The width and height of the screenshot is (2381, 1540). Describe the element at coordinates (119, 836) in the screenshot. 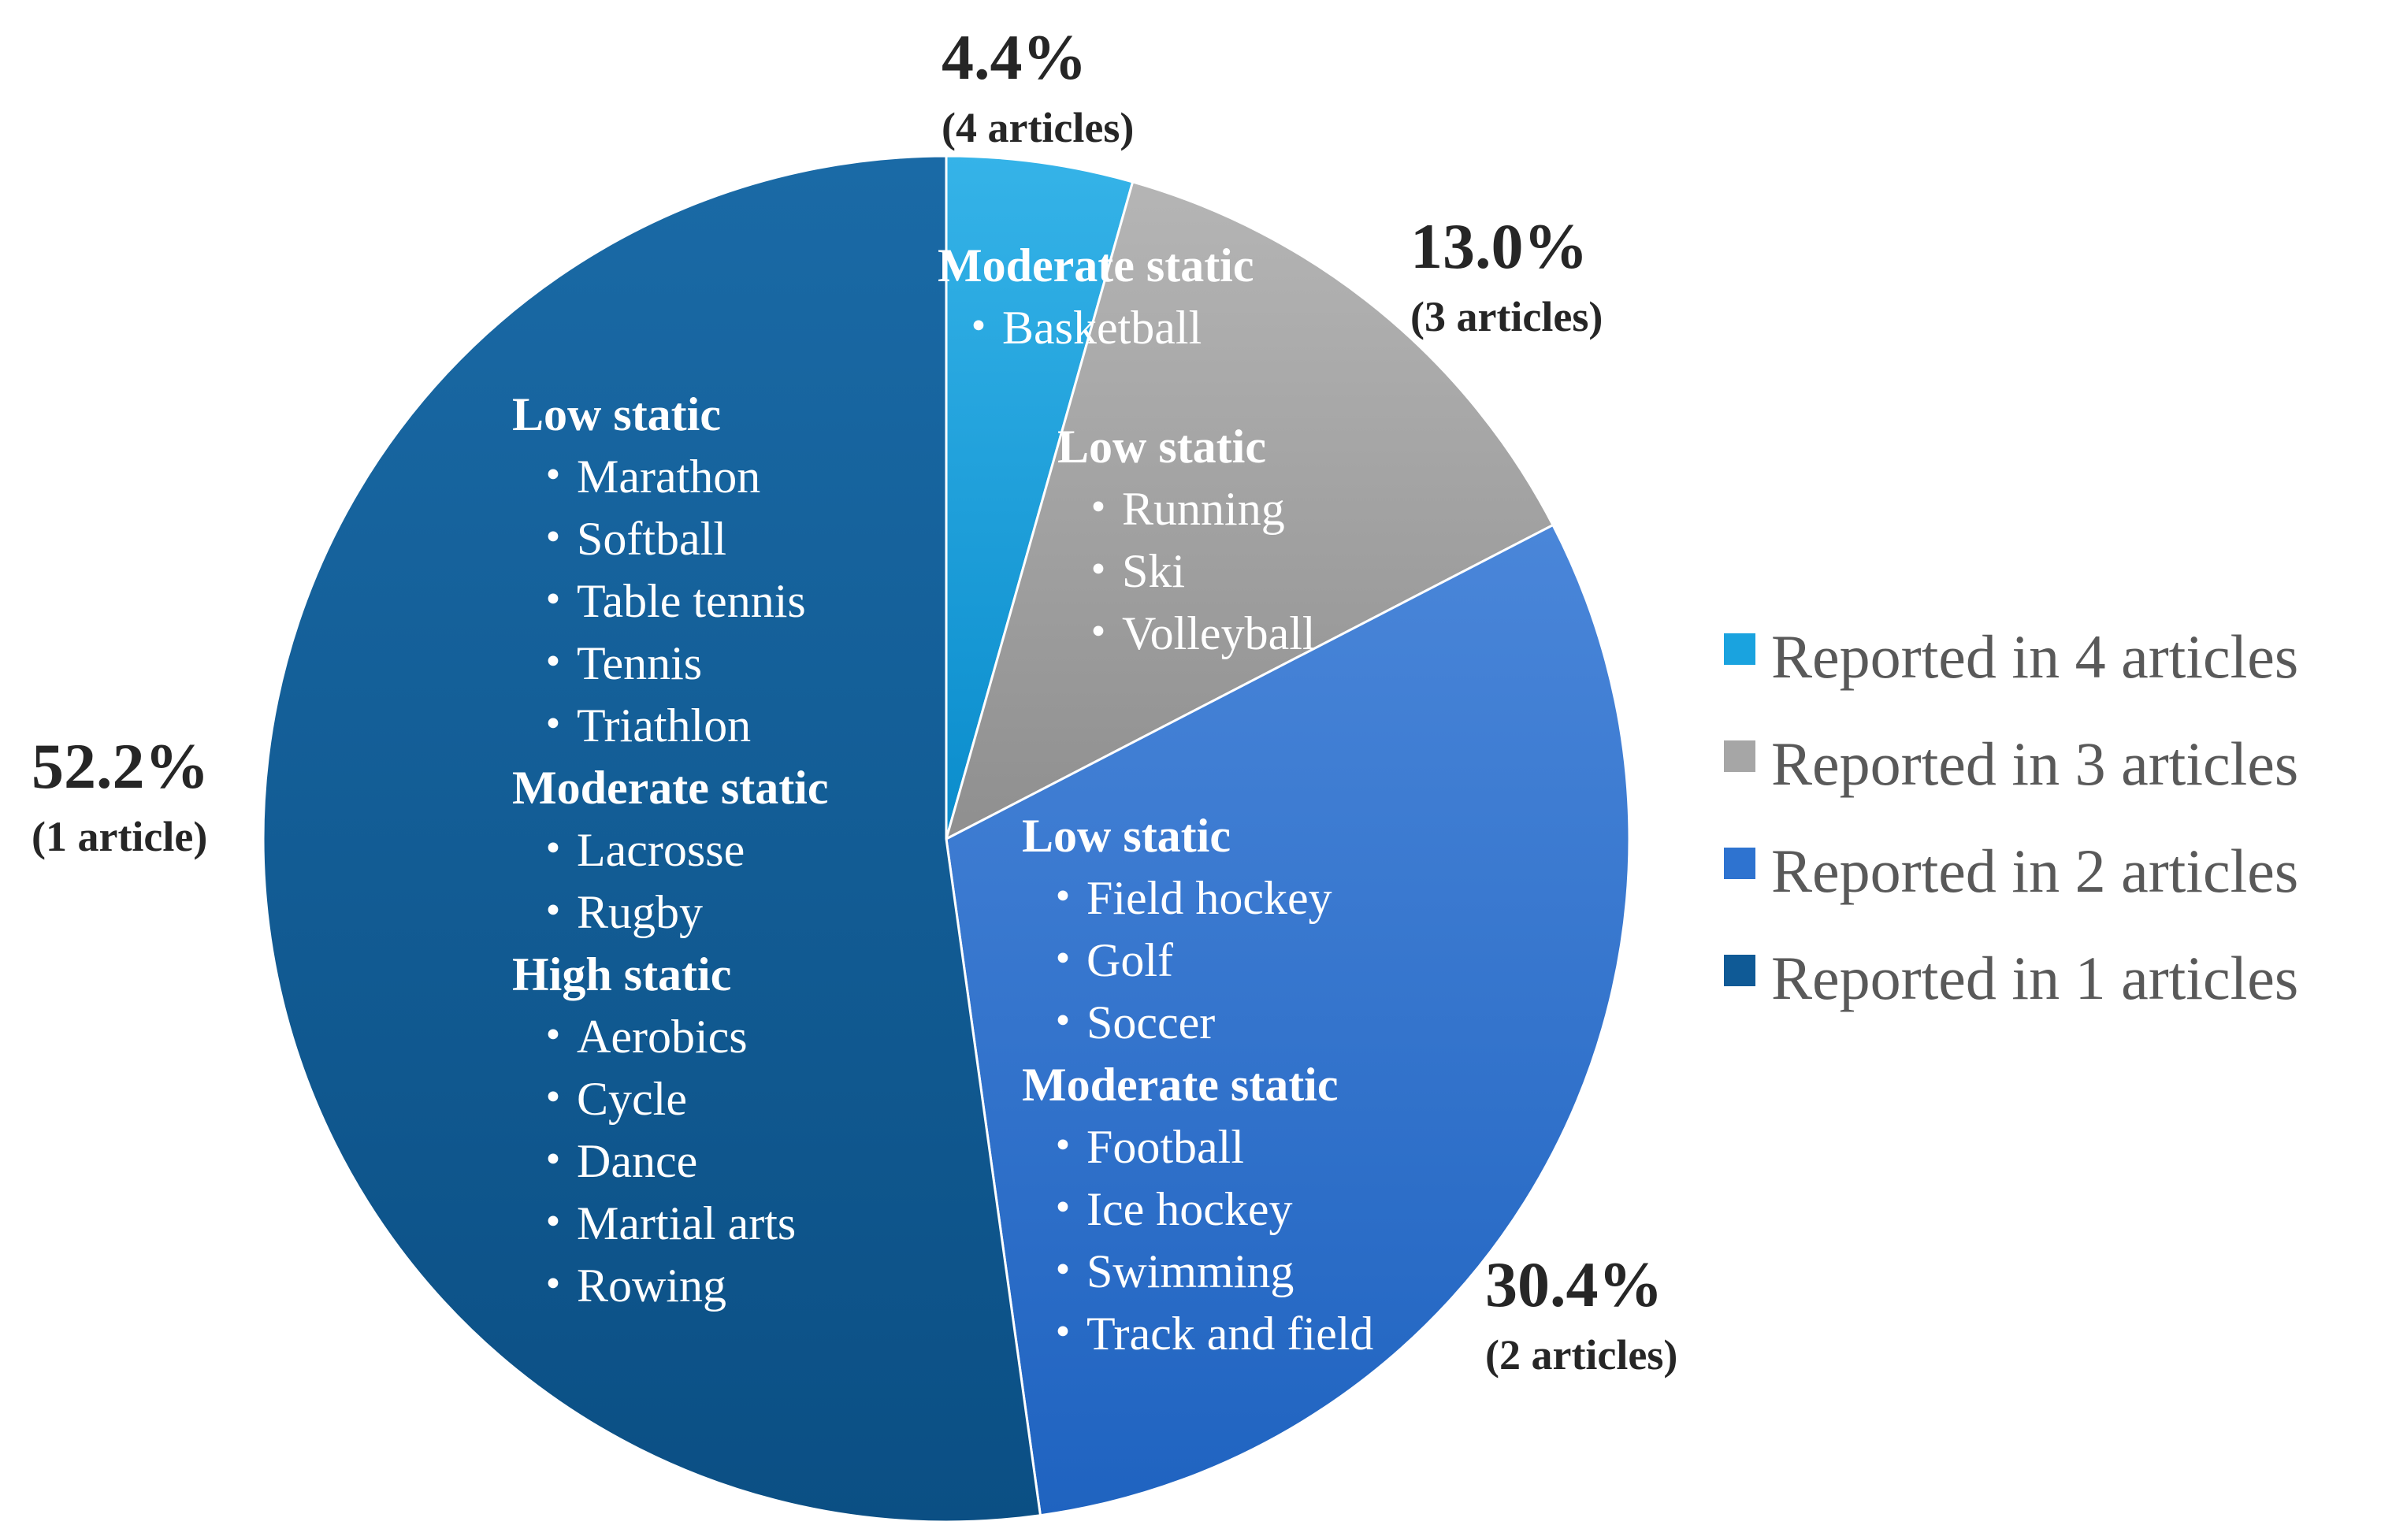

I see `slice-4-count-label: (1 article)` at that location.